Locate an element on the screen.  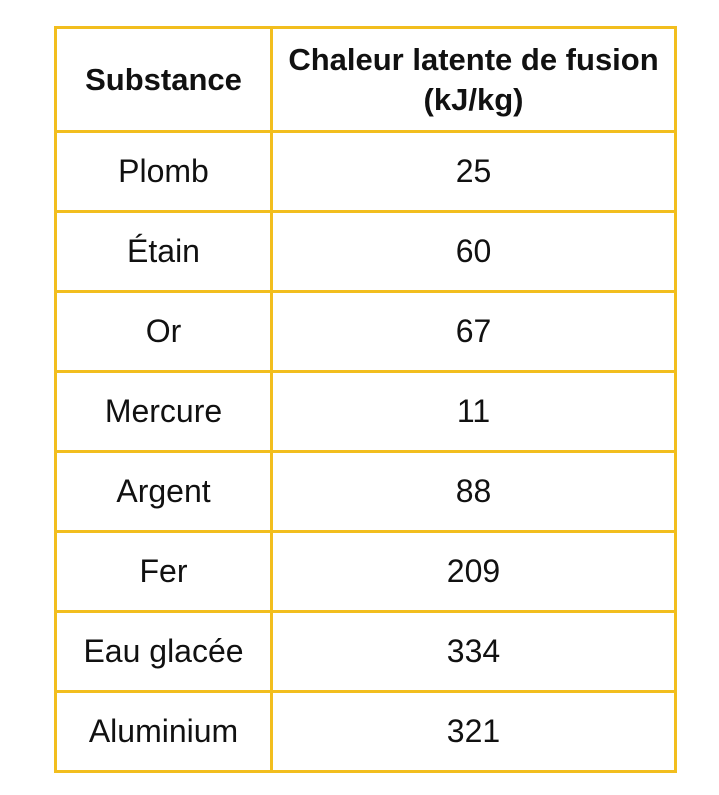
table-row: Étain 60 is located at coordinates (365, 251).